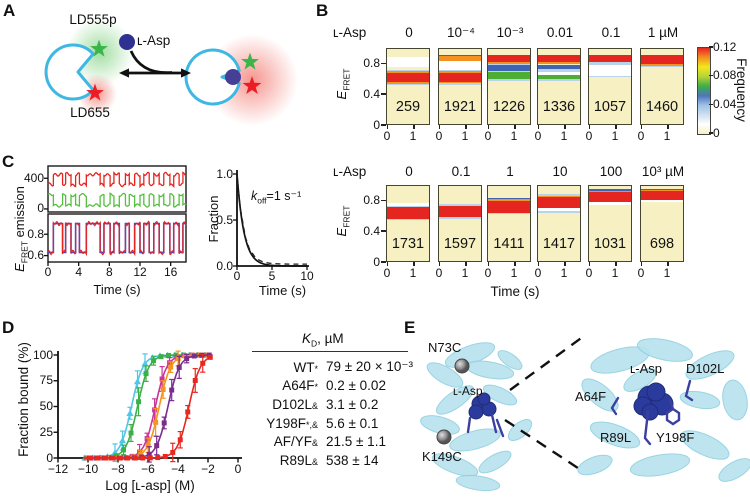 The width and height of the screenshot is (750, 498). I want to click on residue-label-a64f: A64F, so click(591, 396).